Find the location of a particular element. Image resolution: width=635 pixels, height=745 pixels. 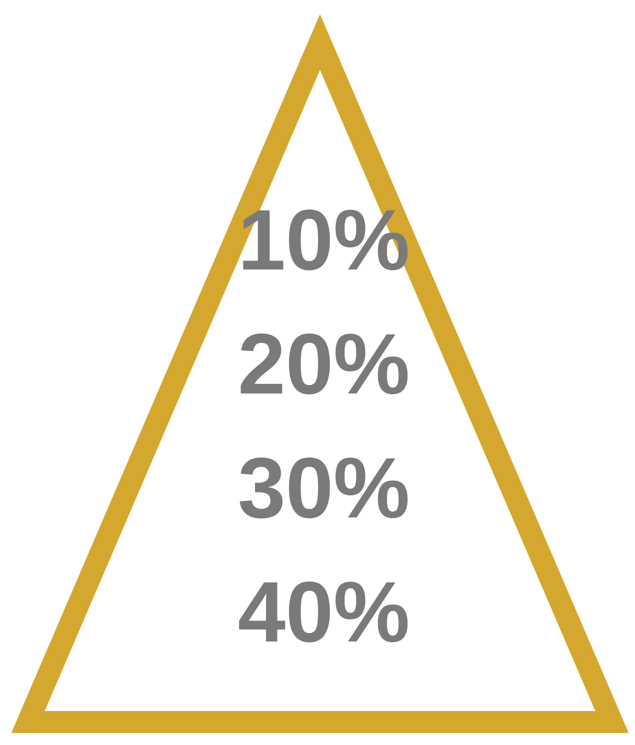

data-label: 40% is located at coordinates (323, 612).